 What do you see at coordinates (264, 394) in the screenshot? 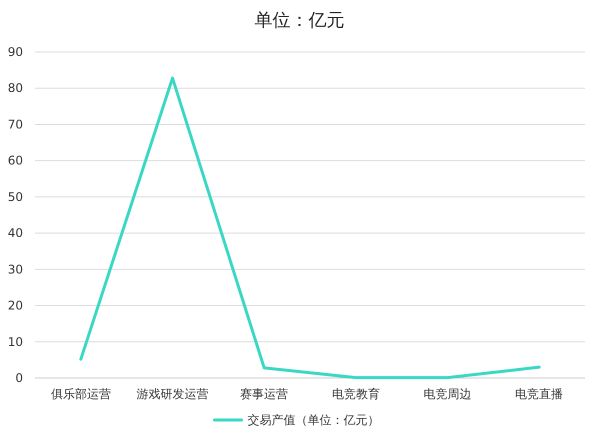
I see `x-tick-label: 赛事运营` at bounding box center [264, 394].